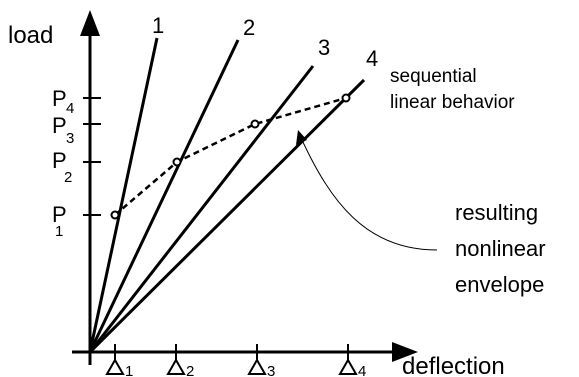 The height and width of the screenshot is (377, 579). Describe the element at coordinates (59, 231) in the screenshot. I see `load-label-1-sub: 1` at that location.